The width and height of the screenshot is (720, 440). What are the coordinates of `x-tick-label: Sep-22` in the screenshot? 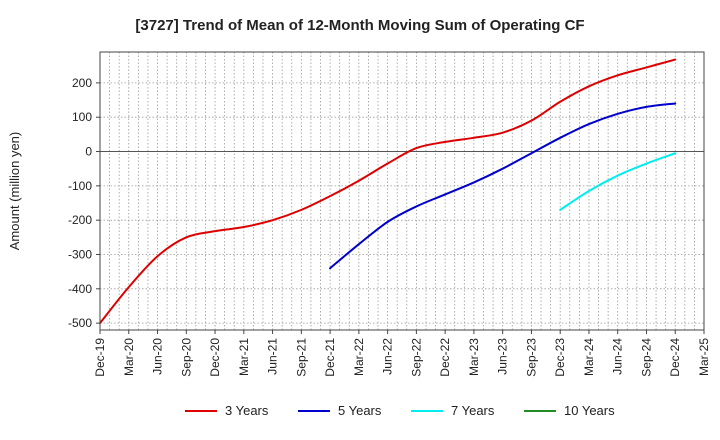 It's located at (416, 357).